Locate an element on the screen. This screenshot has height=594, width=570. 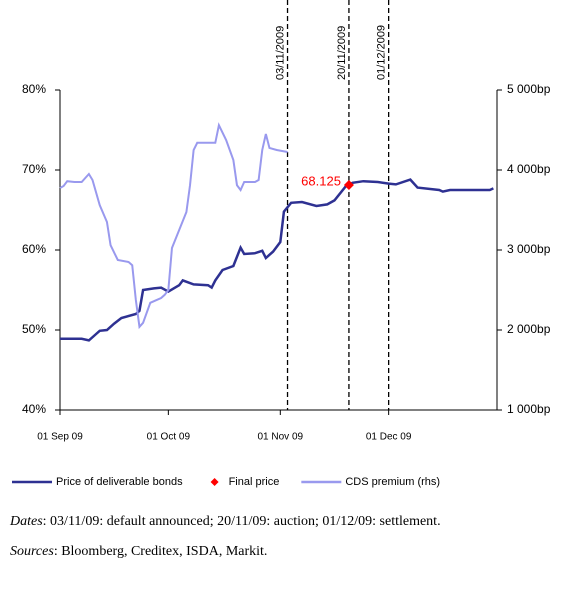
y2-tick-label: 3 000bp is located at coordinates (529, 249).